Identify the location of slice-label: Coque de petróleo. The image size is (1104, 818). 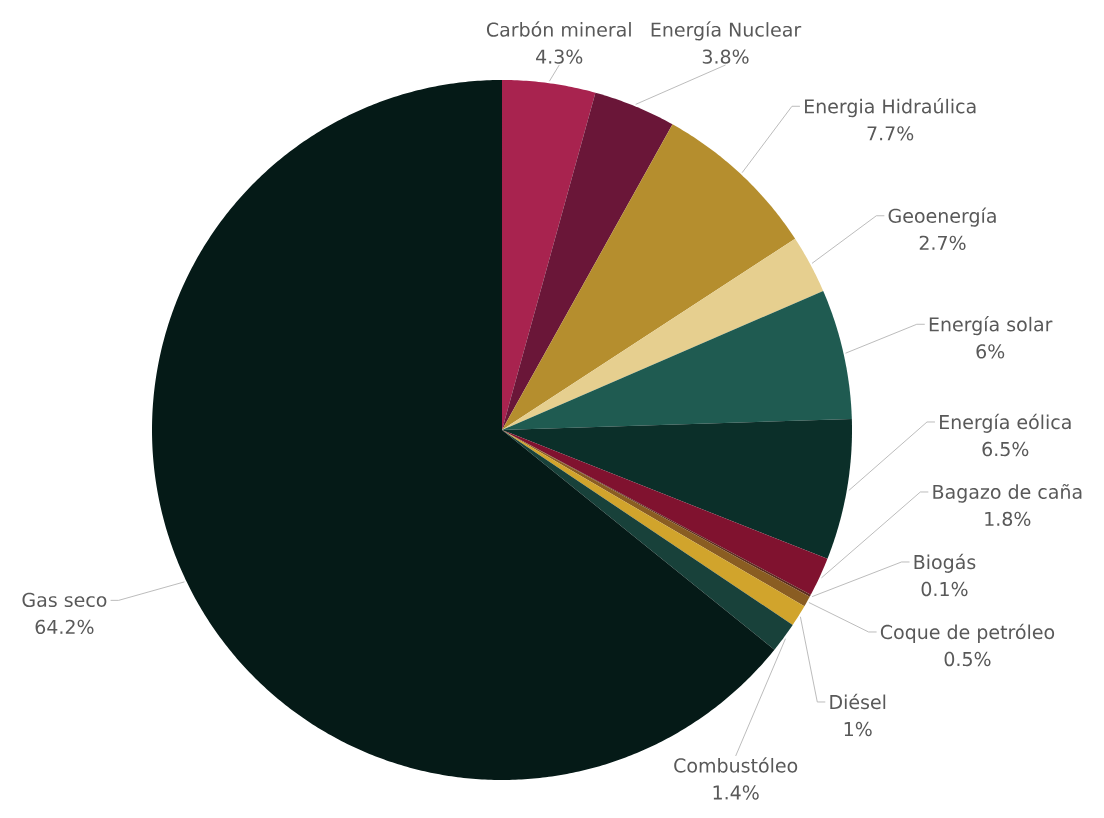
(967, 633).